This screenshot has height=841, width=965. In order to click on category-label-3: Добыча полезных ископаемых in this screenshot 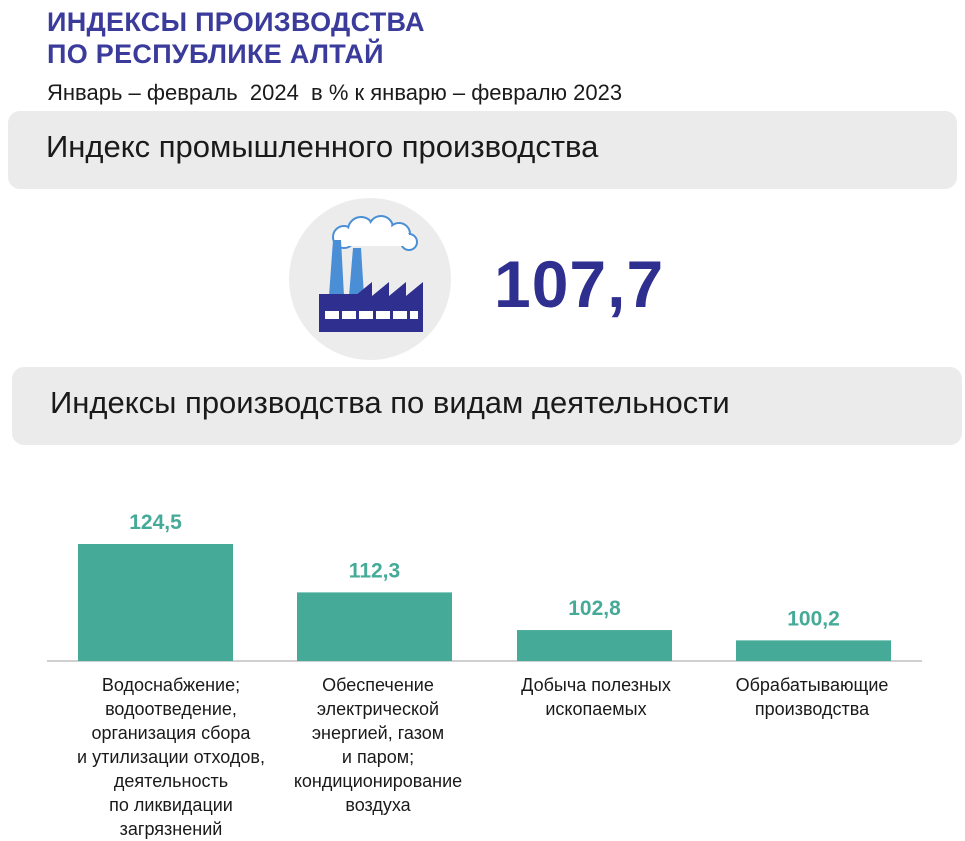, I will do `click(596, 697)`.